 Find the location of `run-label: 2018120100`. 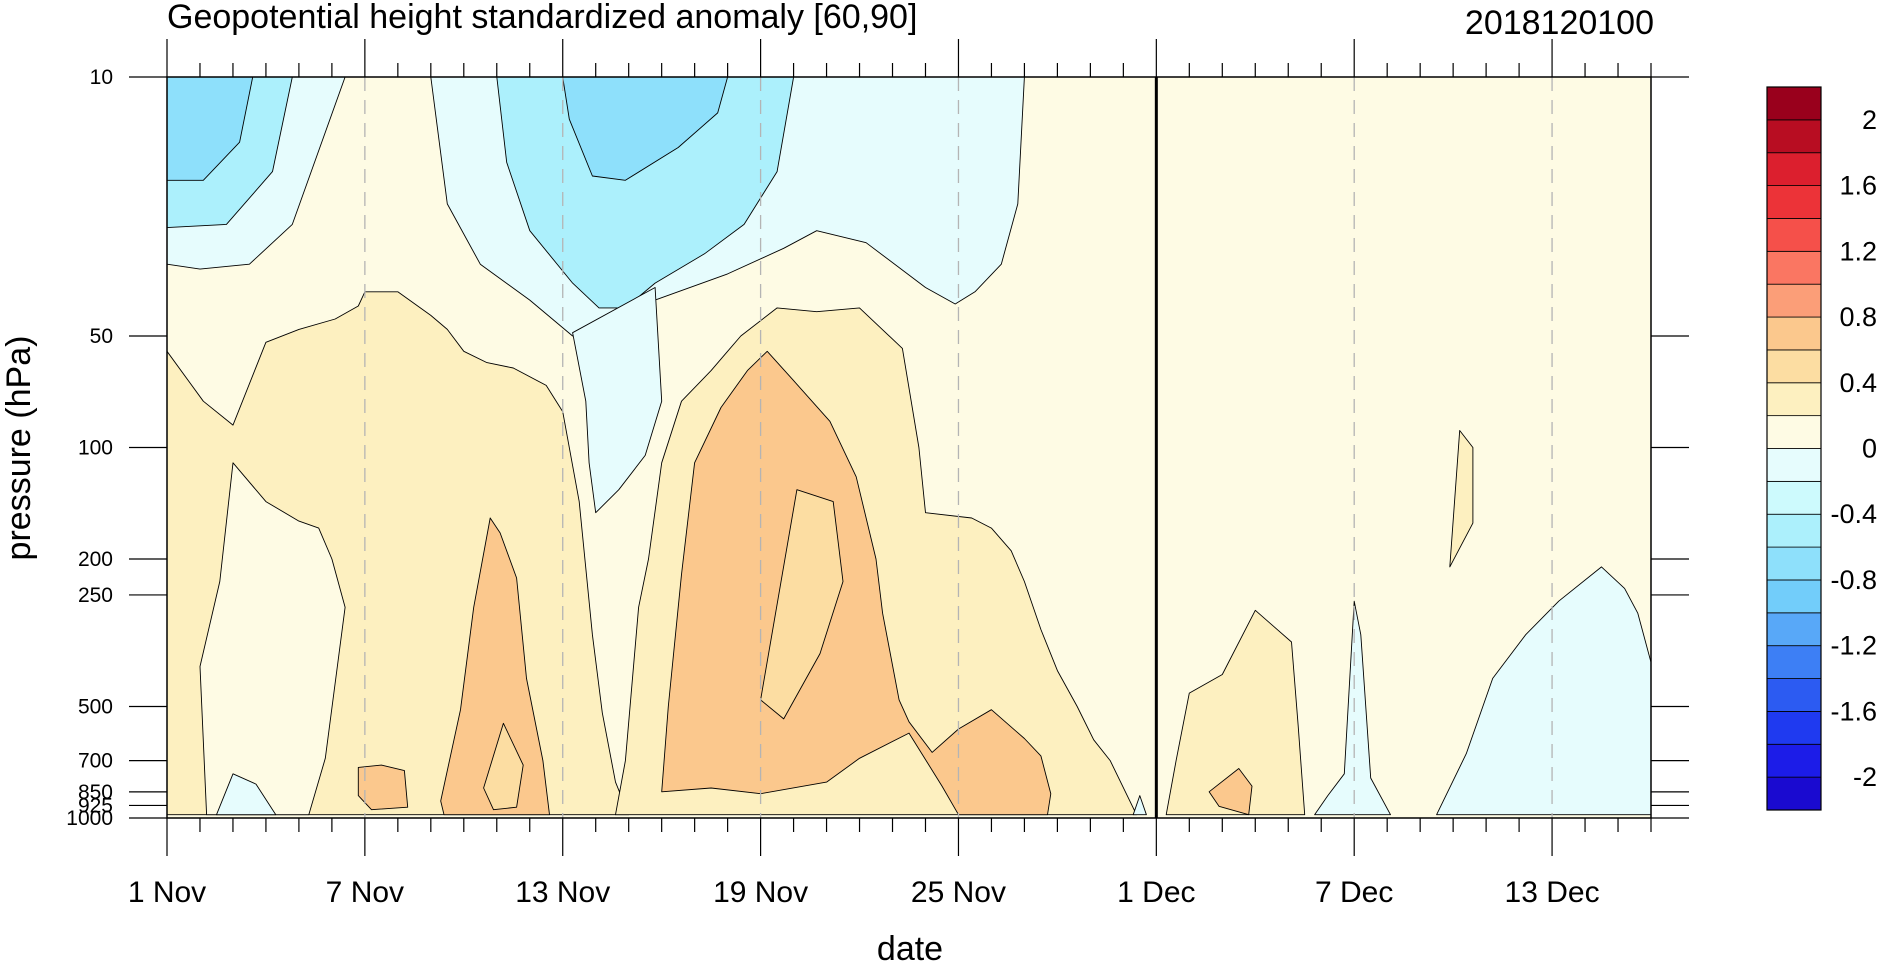

run-label: 2018120100 is located at coordinates (1559, 23).